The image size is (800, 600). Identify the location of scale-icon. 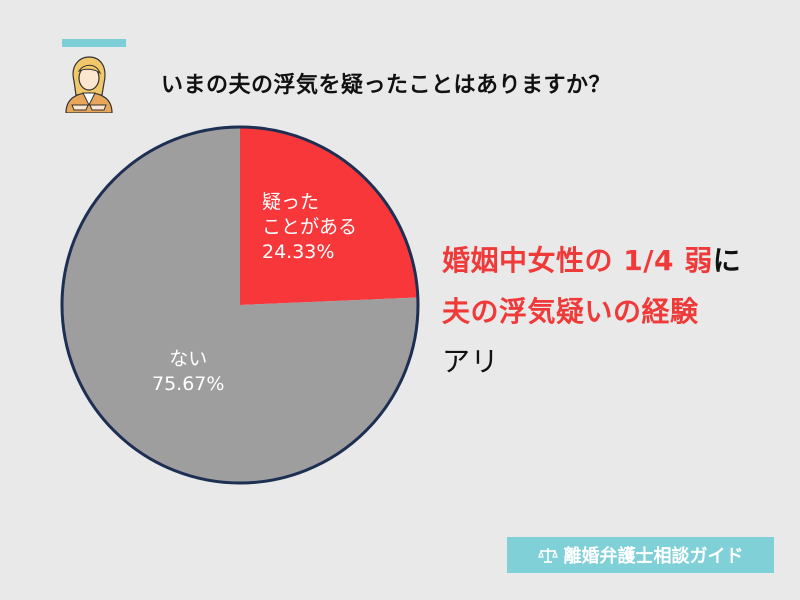
(547, 555).